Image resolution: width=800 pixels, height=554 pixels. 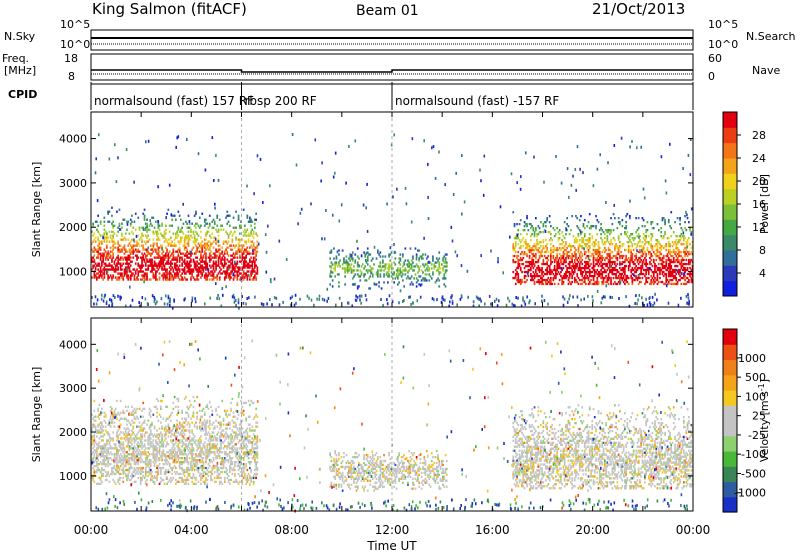 What do you see at coordinates (755, 396) in the screenshot?
I see `velocity-colorbar-tick-2: 100` at bounding box center [755, 396].